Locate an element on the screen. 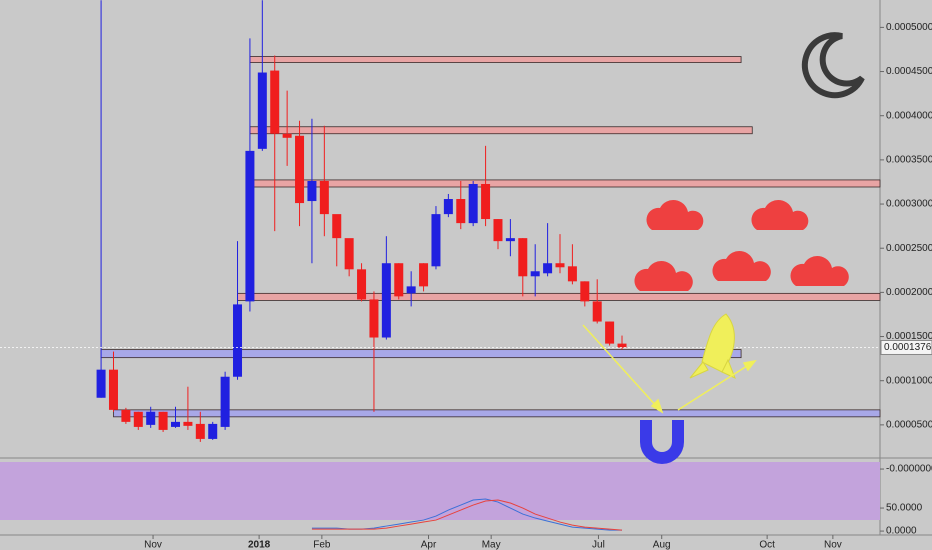 The image size is (932, 550). last-price-label: 0.00013761 is located at coordinates (908, 347).